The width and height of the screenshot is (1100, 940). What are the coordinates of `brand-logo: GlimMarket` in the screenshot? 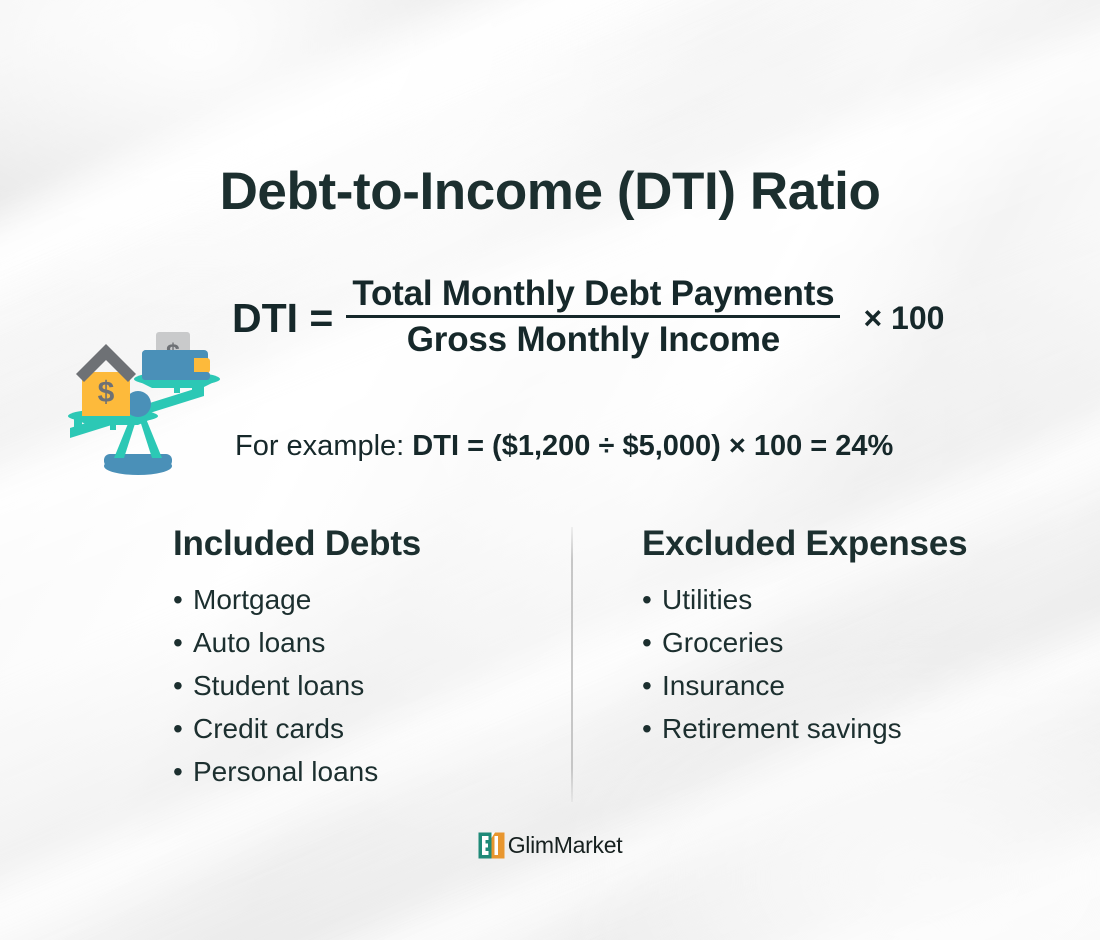 It's located at (550, 845).